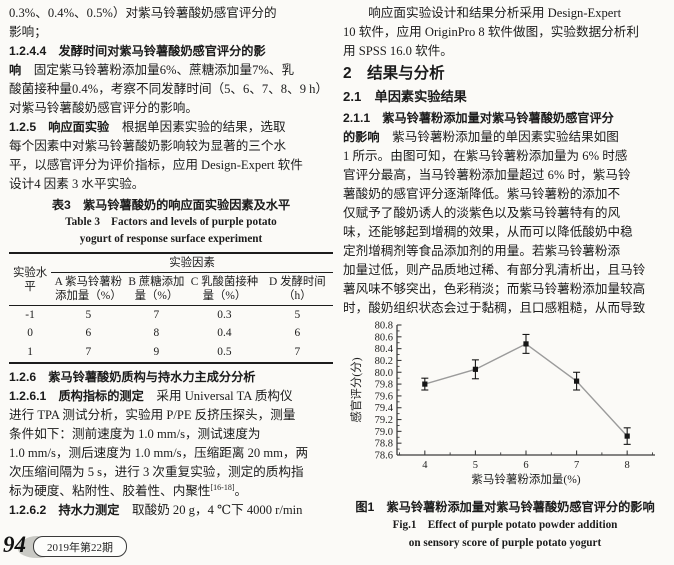 This screenshot has width=674, height=565. I want to click on text-line: 定剂增稠剂等食品添加剂的用量。若紫马铃薯粉添, so click(505, 251).